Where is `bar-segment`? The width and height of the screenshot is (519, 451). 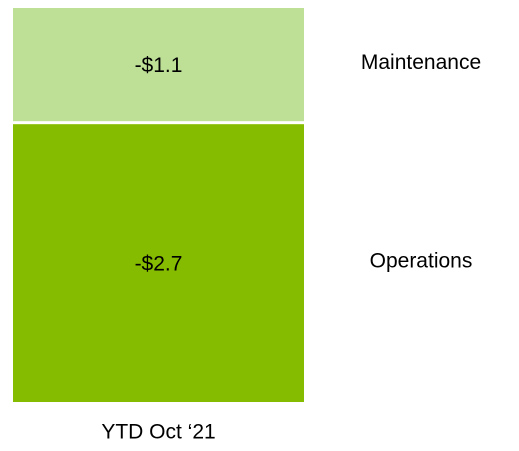 bar-segment is located at coordinates (158, 65).